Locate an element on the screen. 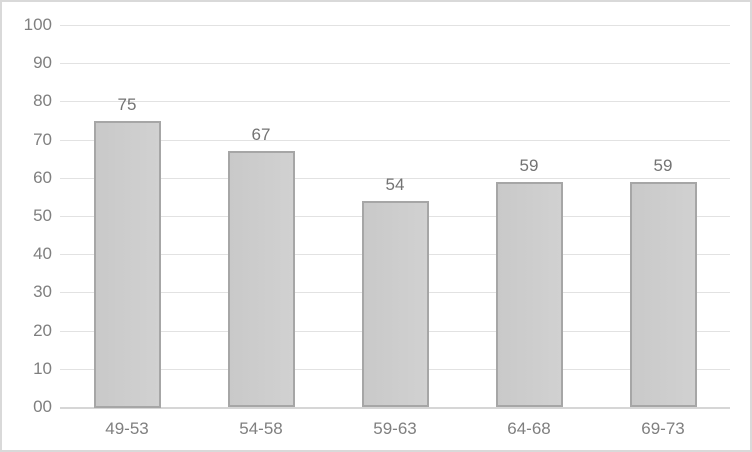 This screenshot has width=752, height=452. x-axis-line is located at coordinates (395, 408).